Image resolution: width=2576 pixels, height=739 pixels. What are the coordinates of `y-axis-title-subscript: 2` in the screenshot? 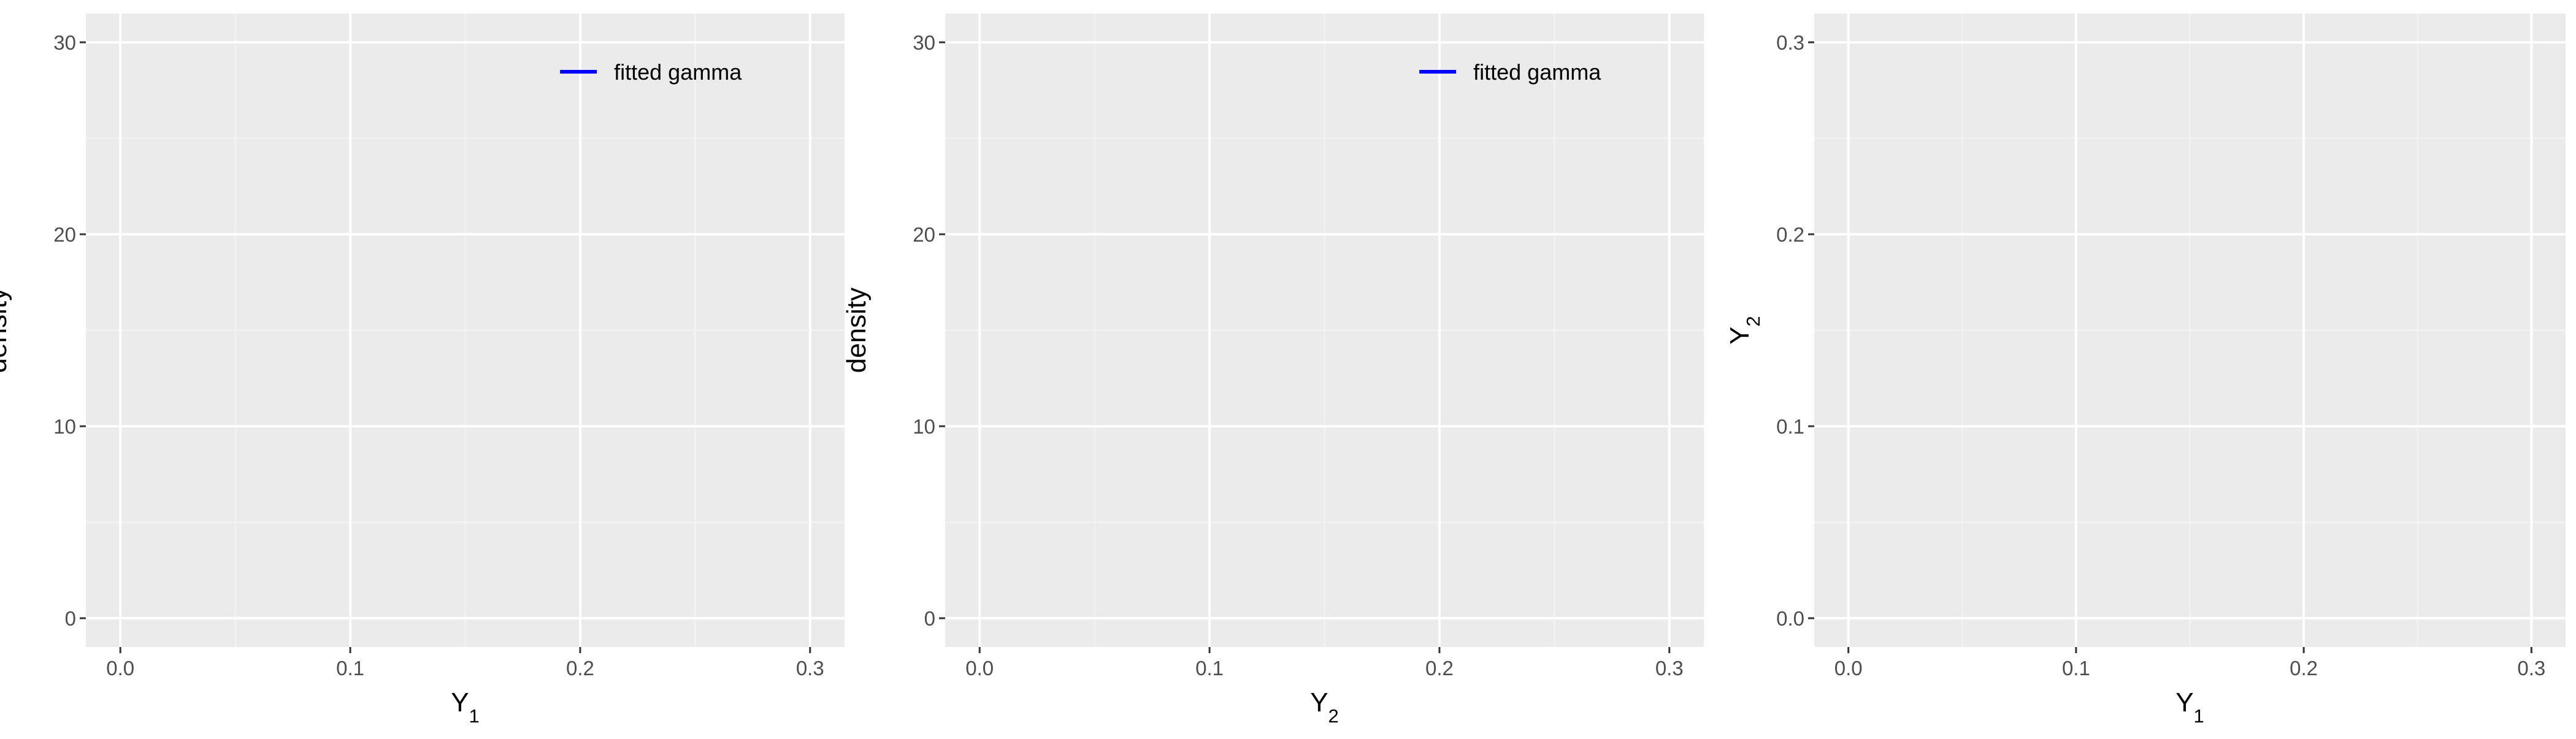 It's located at (1753, 321).